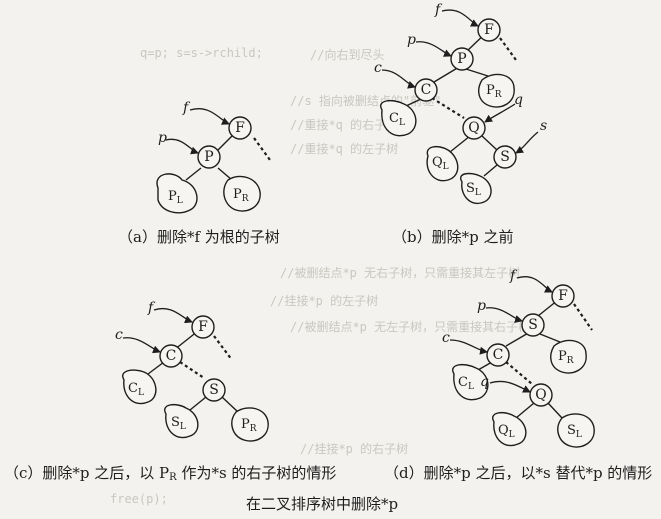 The height and width of the screenshot is (519, 661). What do you see at coordinates (347, 55) in the screenshot?
I see `background-code-comment: //向右到尽头` at bounding box center [347, 55].